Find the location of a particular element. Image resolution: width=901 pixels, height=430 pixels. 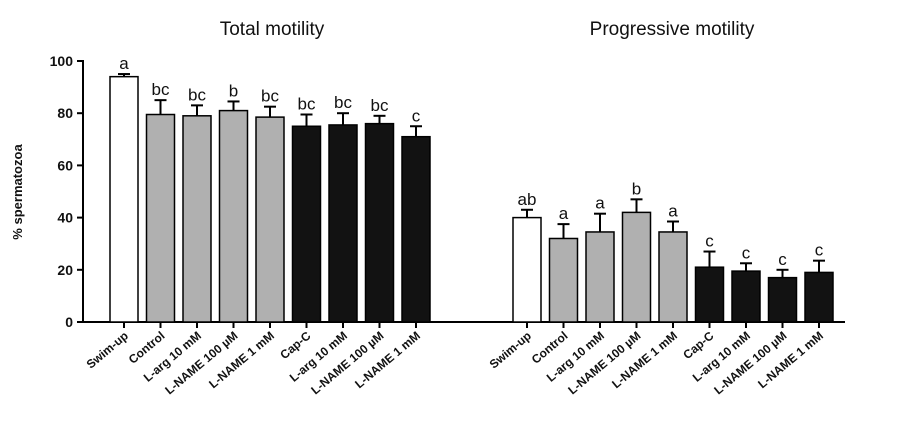

y-axis-label: % spermatozoa is located at coordinates (17, 192).